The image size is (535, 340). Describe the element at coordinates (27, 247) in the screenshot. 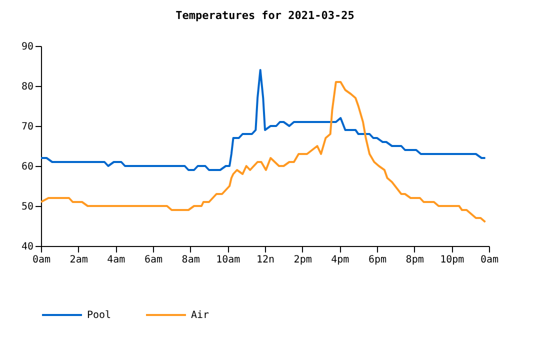

I see `y-tick-label: 40` at that location.